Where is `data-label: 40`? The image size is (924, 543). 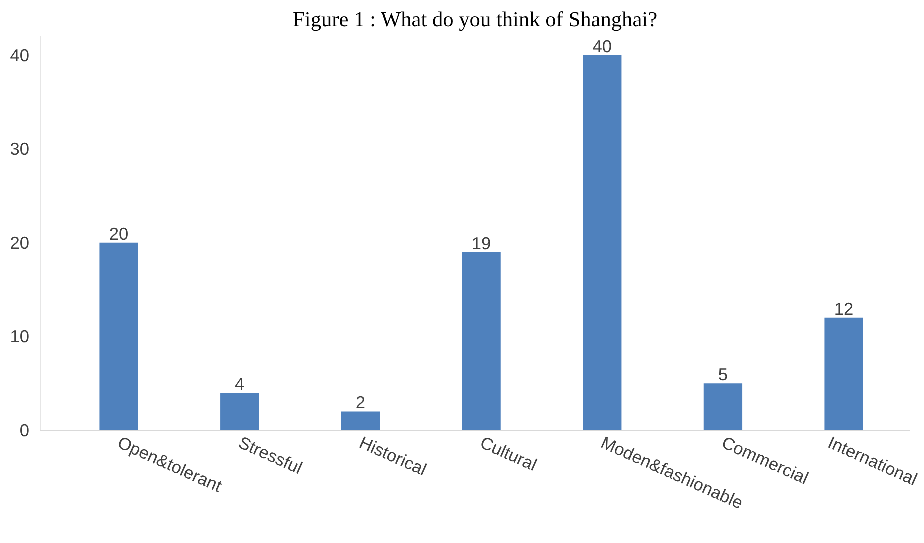 data-label: 40 is located at coordinates (602, 46).